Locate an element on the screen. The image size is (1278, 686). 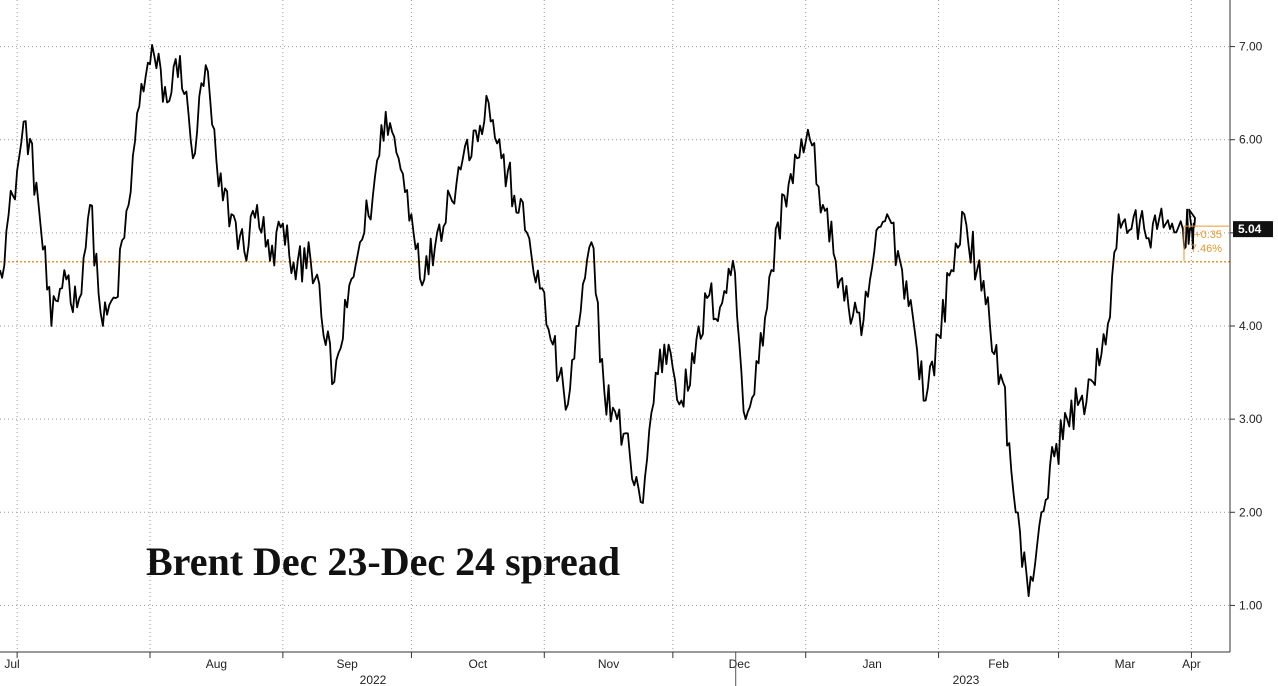
change-pct-label: 7.46% is located at coordinates (1206, 249).